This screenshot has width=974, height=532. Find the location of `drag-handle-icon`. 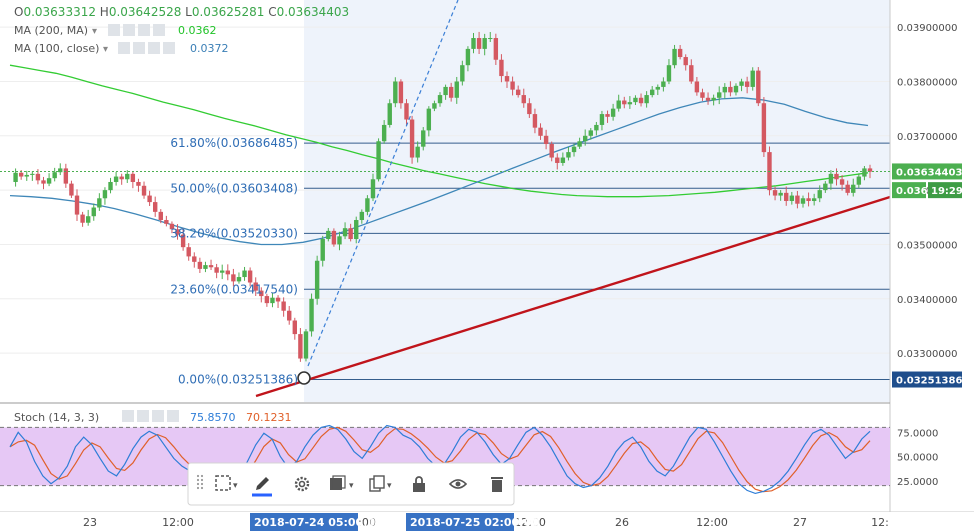

drag-handle-icon is located at coordinates (200, 482).